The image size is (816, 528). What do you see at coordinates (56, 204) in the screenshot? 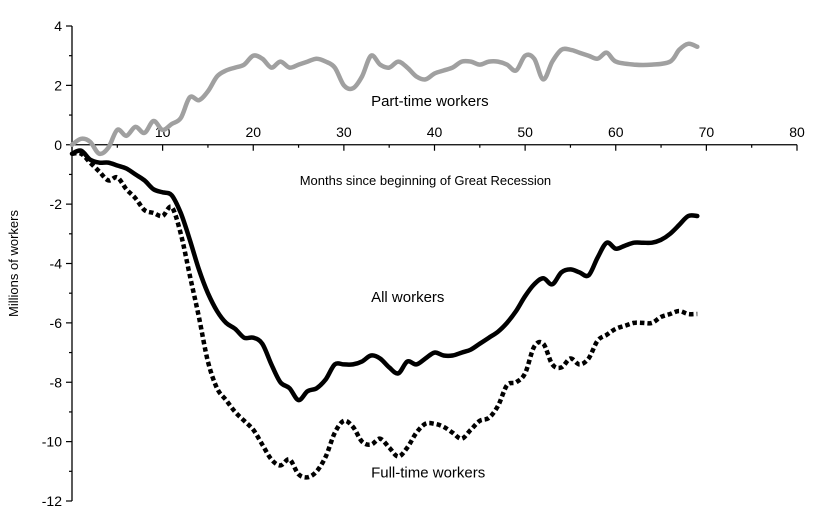
I see `y-tick-label: -2` at bounding box center [56, 204].